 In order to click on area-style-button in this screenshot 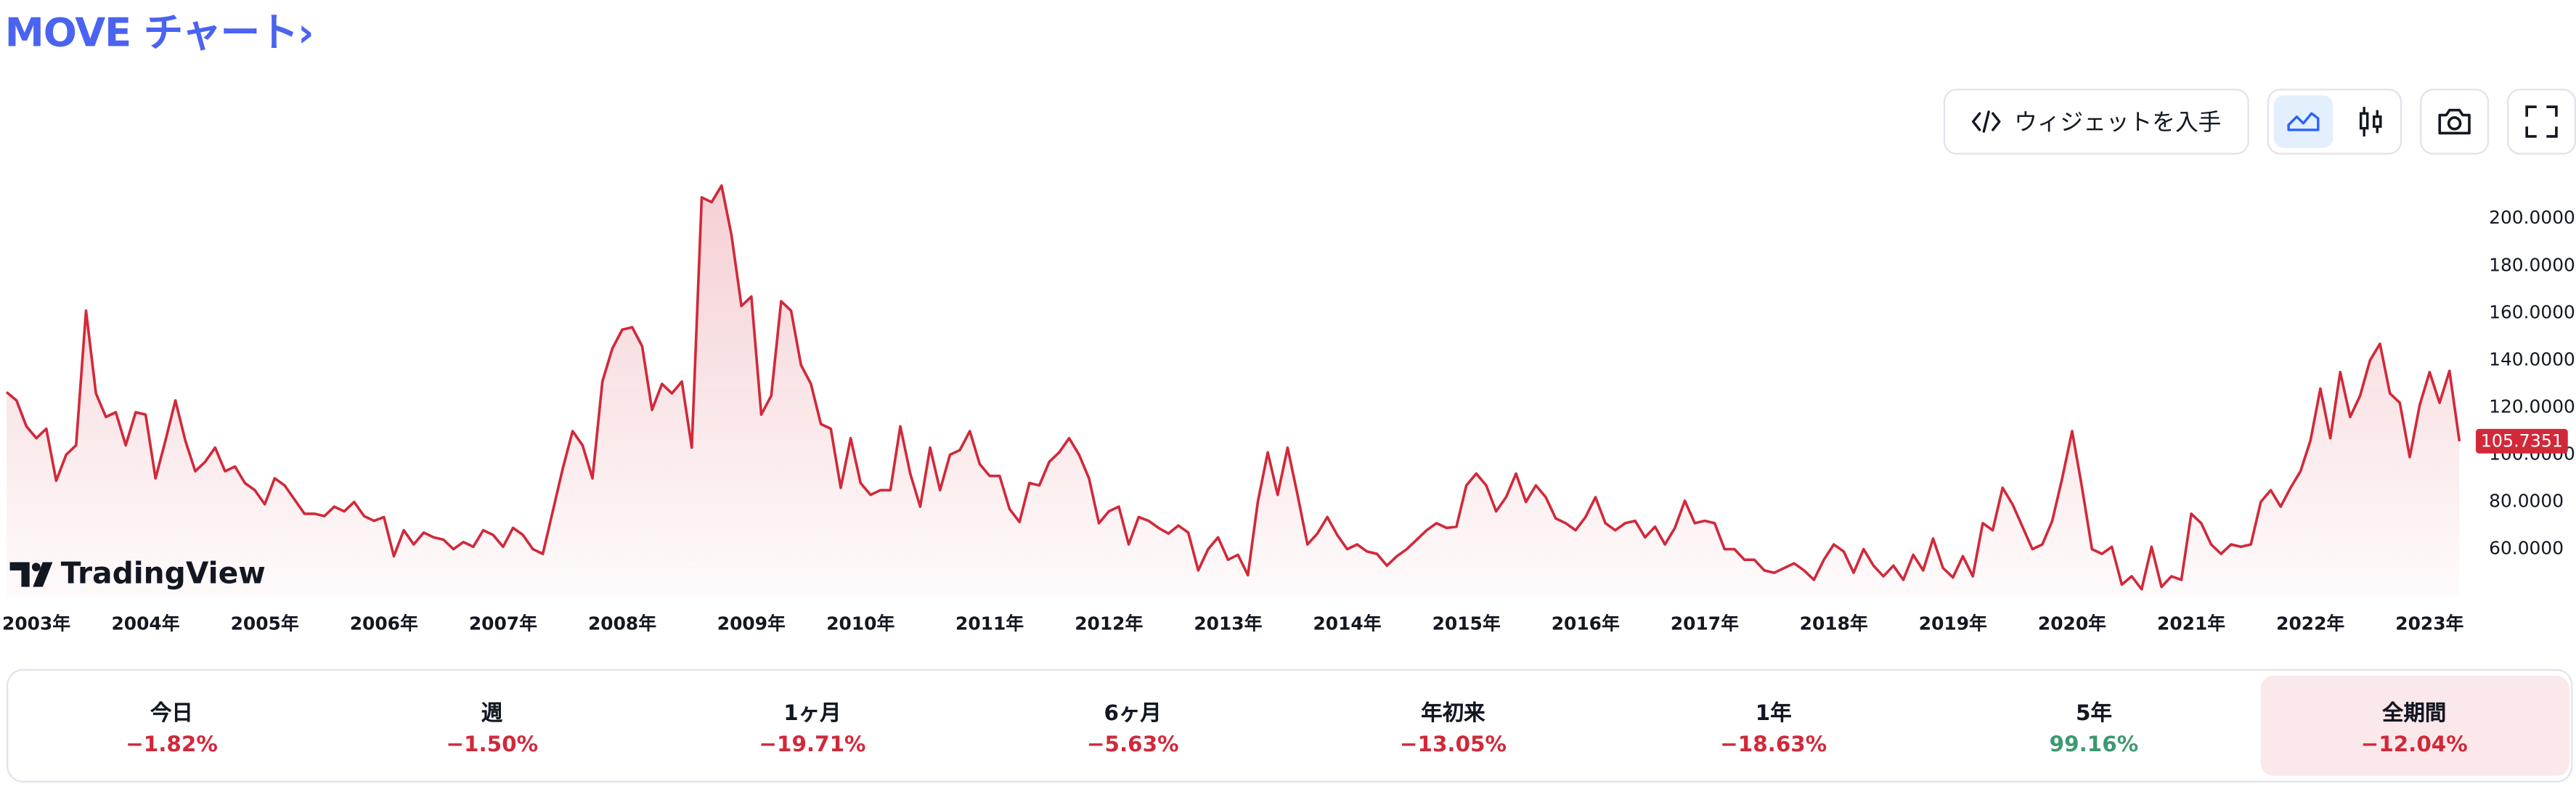, I will do `click(2303, 121)`.